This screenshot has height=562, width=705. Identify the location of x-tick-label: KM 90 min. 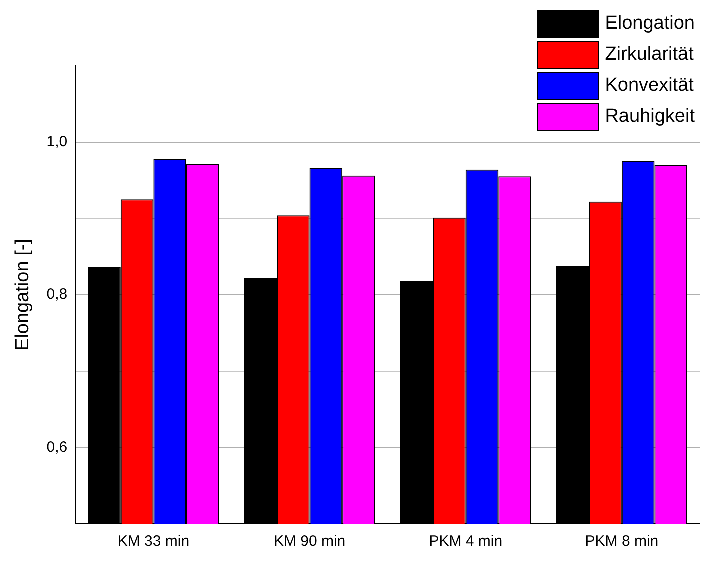
(310, 541).